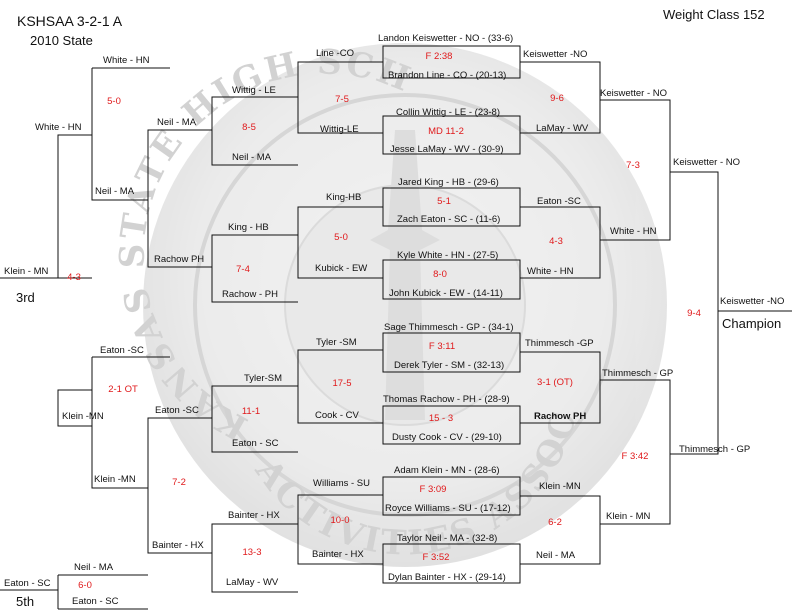 This screenshot has height=612, width=792. What do you see at coordinates (442, 346) in the screenshot?
I see `m5-result: F 3:11` at bounding box center [442, 346].